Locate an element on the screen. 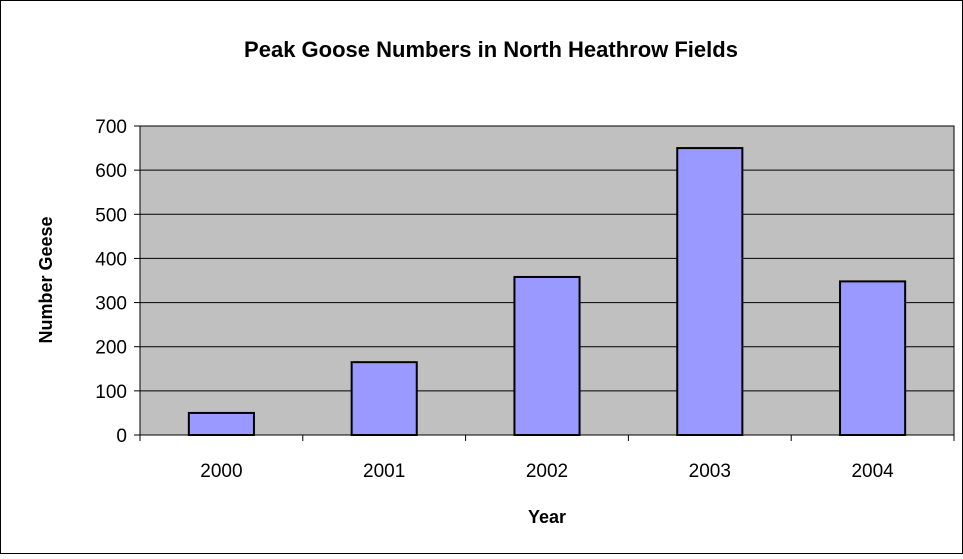 This screenshot has height=559, width=963. x-tick-label: 2002 is located at coordinates (547, 471).